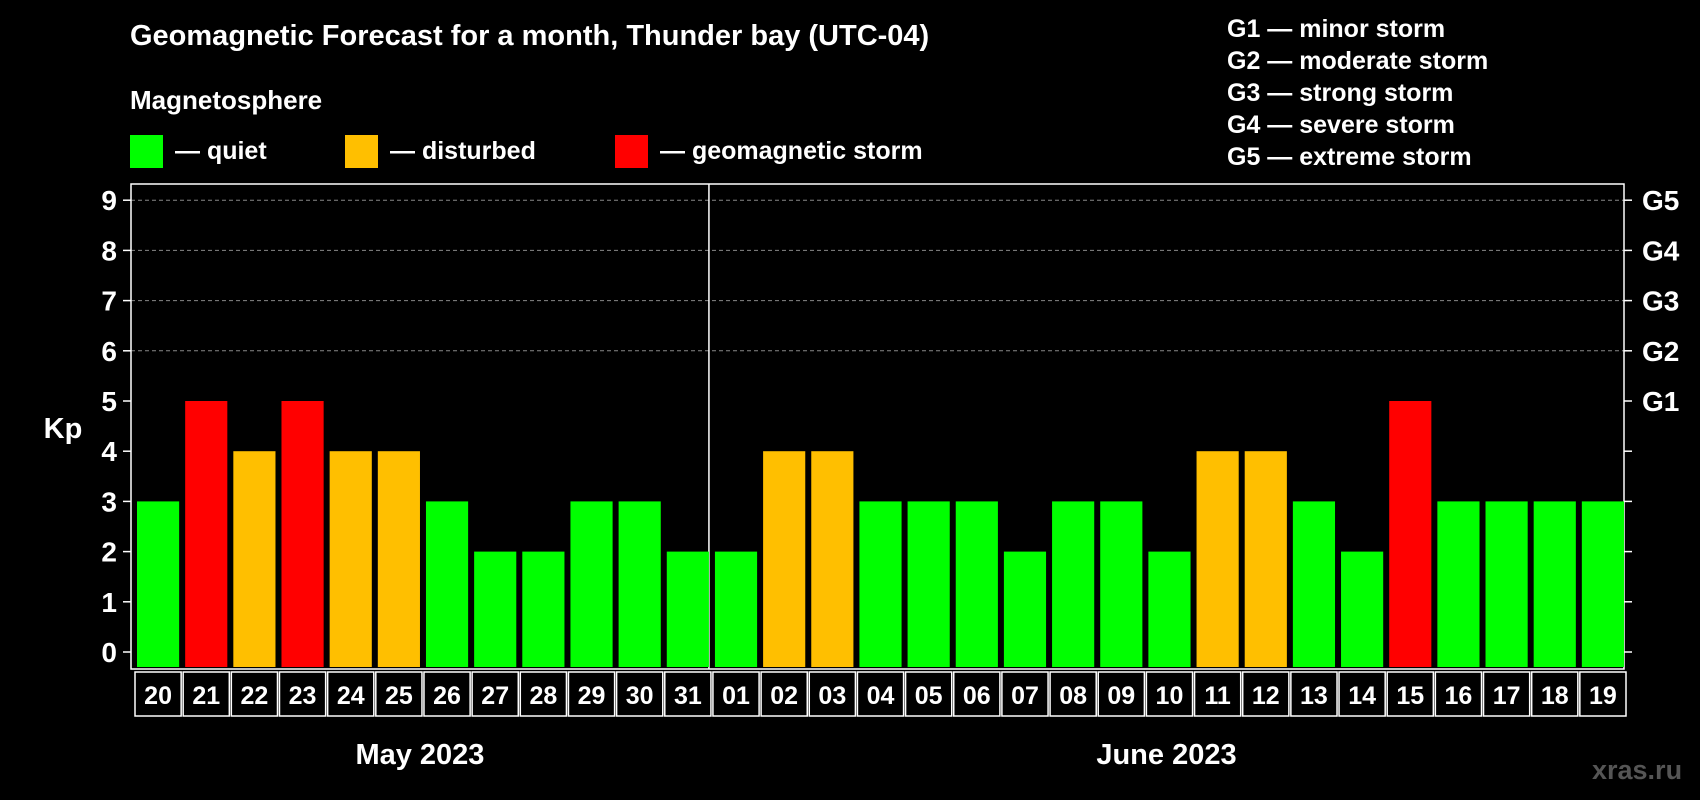  I want to click on y-tick-label: 5, so click(109, 401).